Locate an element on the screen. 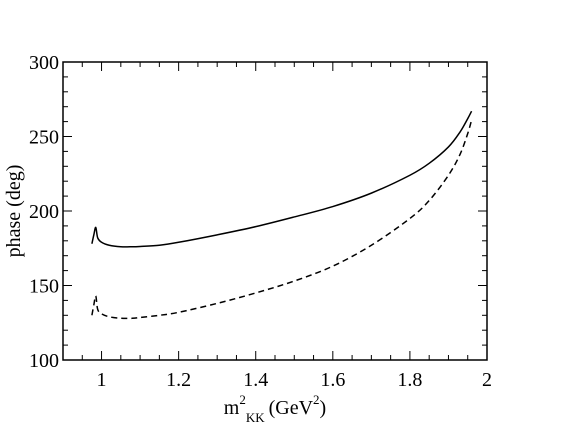 Image resolution: width=564 pixels, height=436 pixels. y-tick-label: 250 is located at coordinates (44, 138).